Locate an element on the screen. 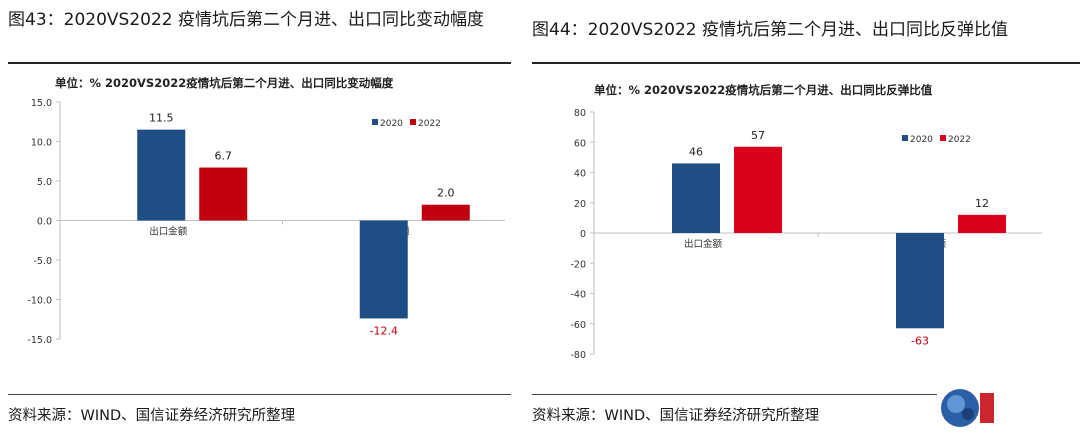 This screenshot has height=439, width=1080. data-label: 46 is located at coordinates (696, 151).